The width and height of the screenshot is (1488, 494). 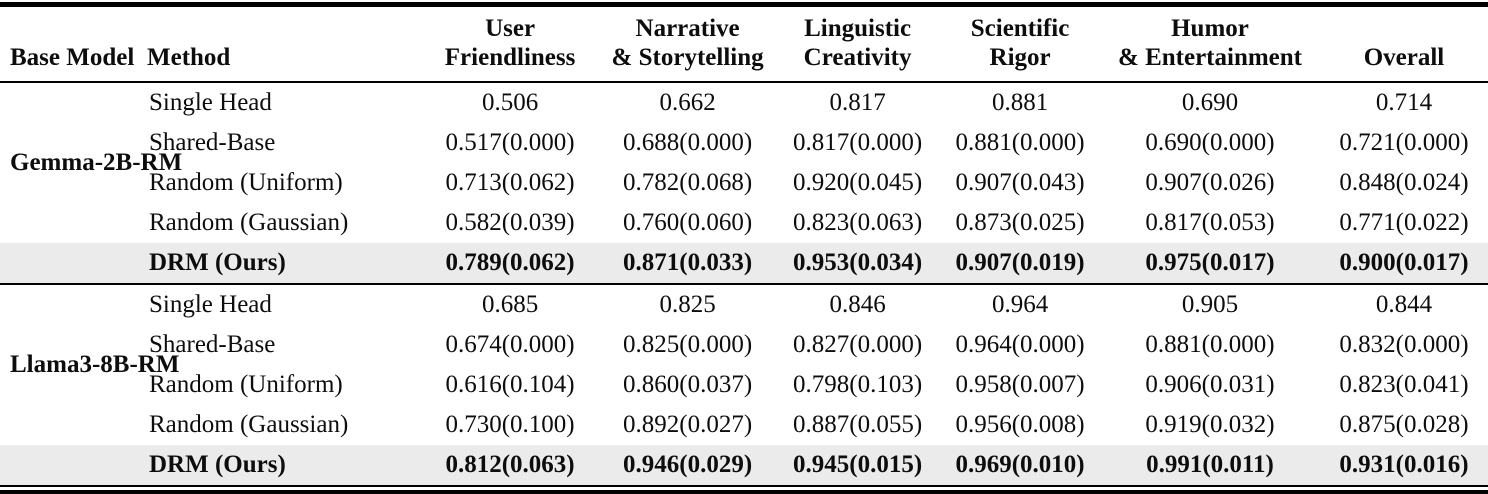 I want to click on value-cell: 0.782(0.068), so click(x=688, y=182).